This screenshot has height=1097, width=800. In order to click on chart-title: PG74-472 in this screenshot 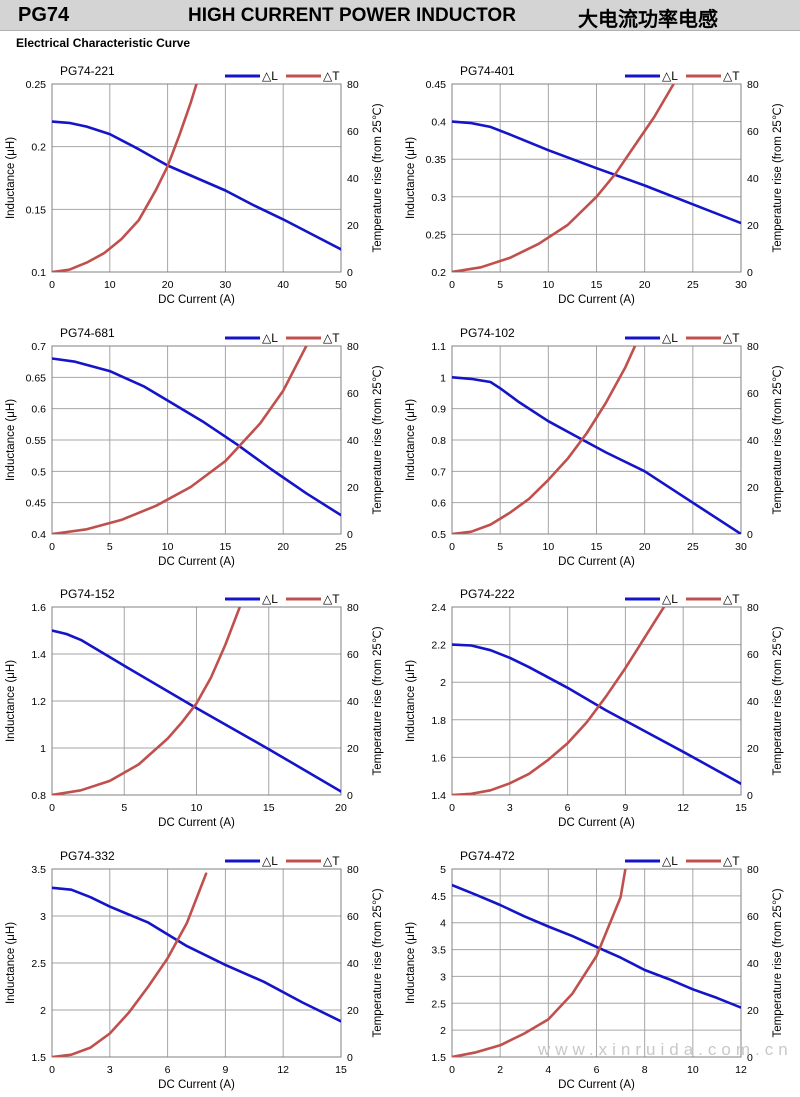, I will do `click(487, 856)`.